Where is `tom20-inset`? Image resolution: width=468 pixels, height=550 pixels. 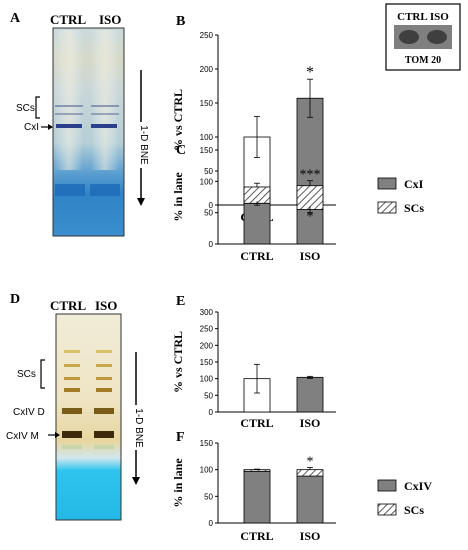
tom20-inset is located at coordinates (423, 37).